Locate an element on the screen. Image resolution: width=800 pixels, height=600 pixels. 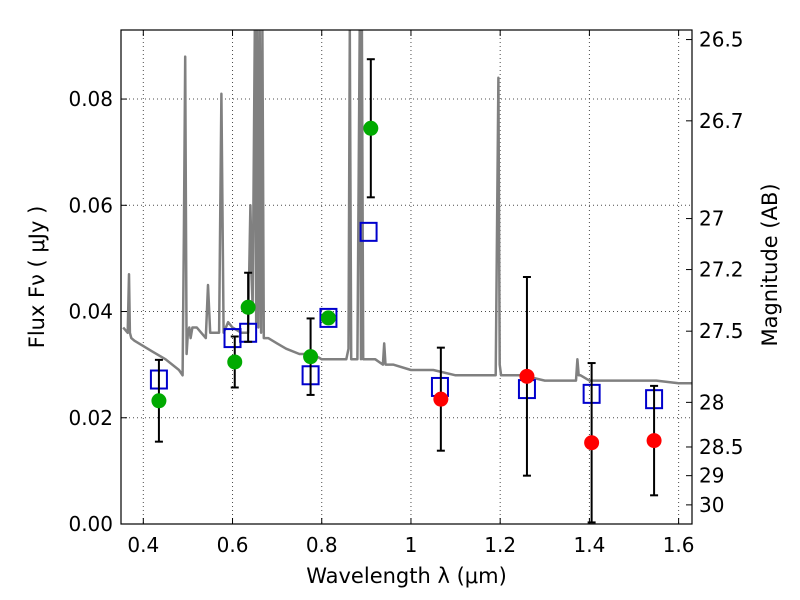
x-tick-label: 1.4 is located at coordinates (589, 545).